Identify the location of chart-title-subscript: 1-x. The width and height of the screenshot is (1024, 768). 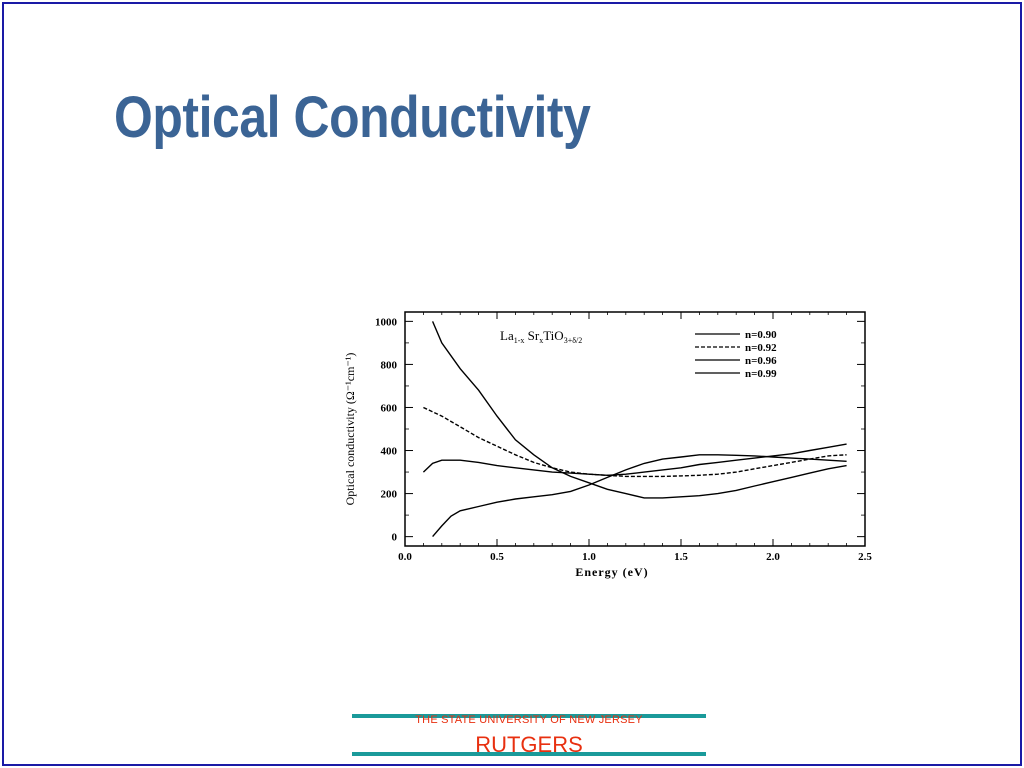
(519, 340).